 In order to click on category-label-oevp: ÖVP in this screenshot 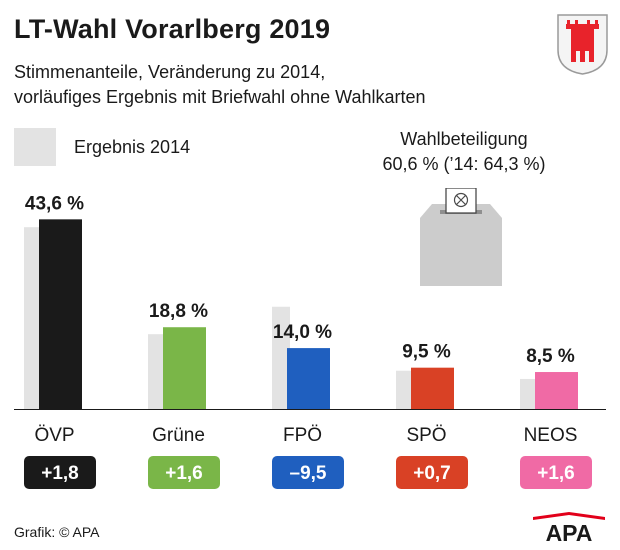, I will do `click(54, 435)`.